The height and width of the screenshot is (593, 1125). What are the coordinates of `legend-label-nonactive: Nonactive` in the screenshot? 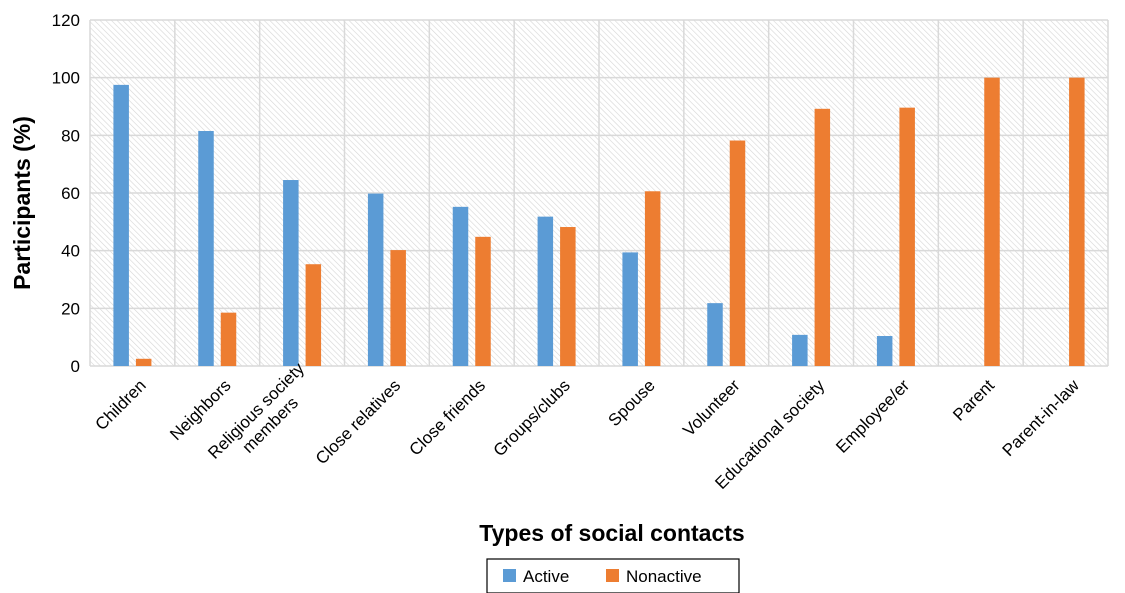 It's located at (664, 576).